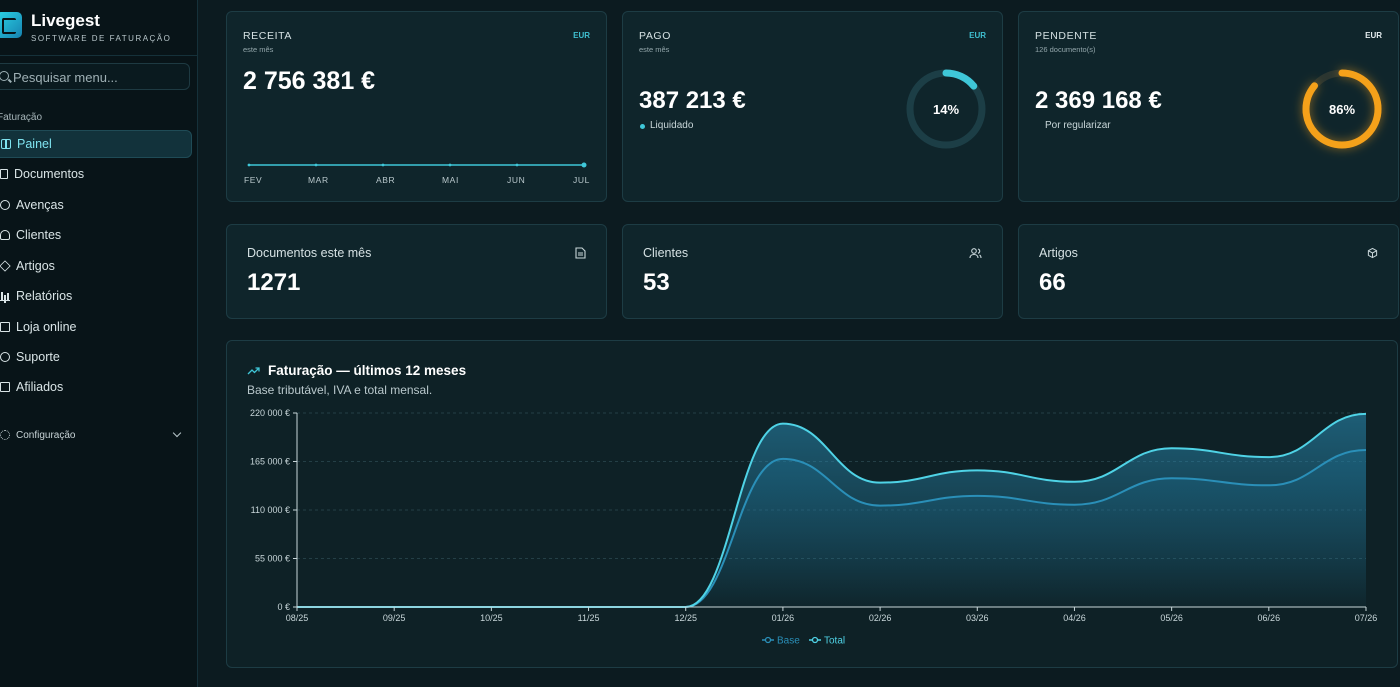  I want to click on sidebar-item-avencas: Avenças, so click(96, 205).